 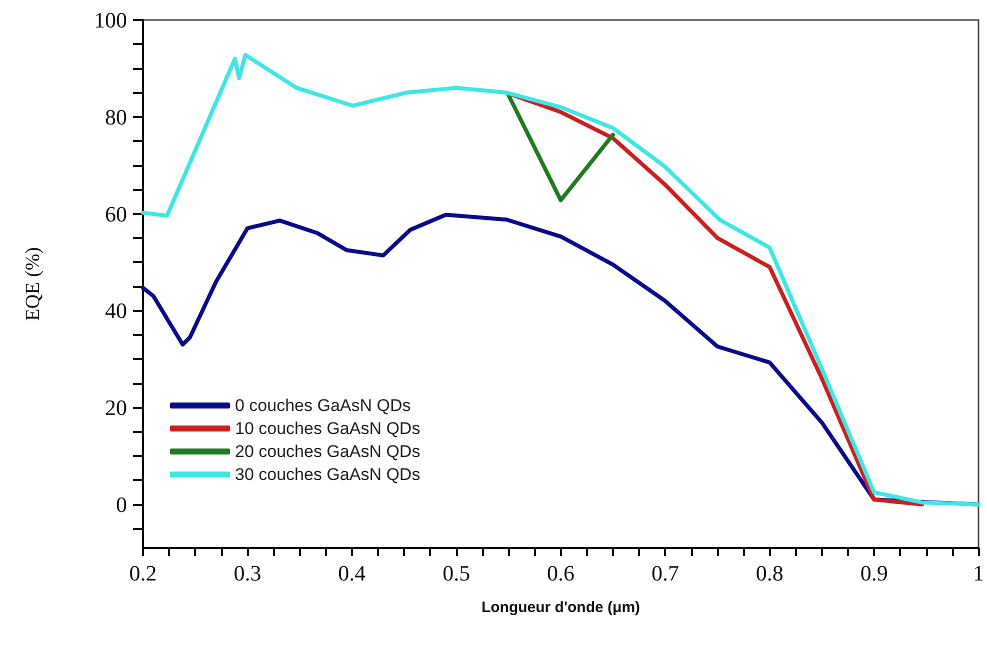 I want to click on x-tick-label: 0.8, so click(x=770, y=573).